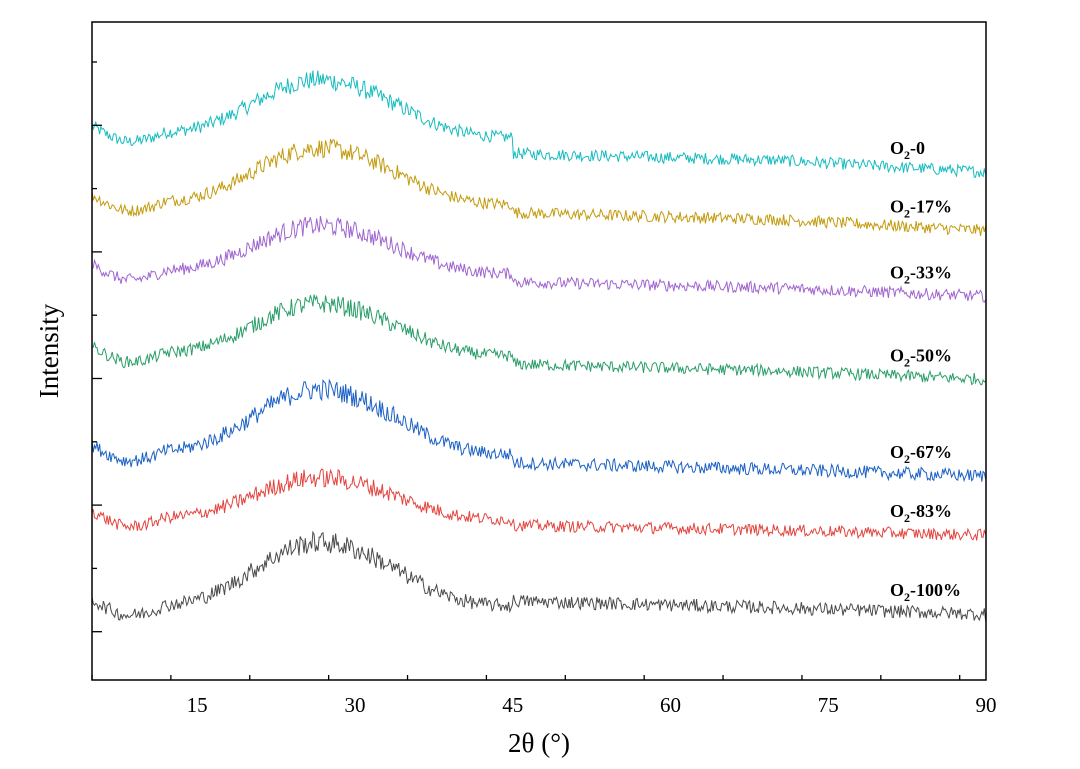 Image resolution: width=1080 pixels, height=769 pixels. What do you see at coordinates (512, 705) in the screenshot?
I see `x-tick-label: 45` at bounding box center [512, 705].